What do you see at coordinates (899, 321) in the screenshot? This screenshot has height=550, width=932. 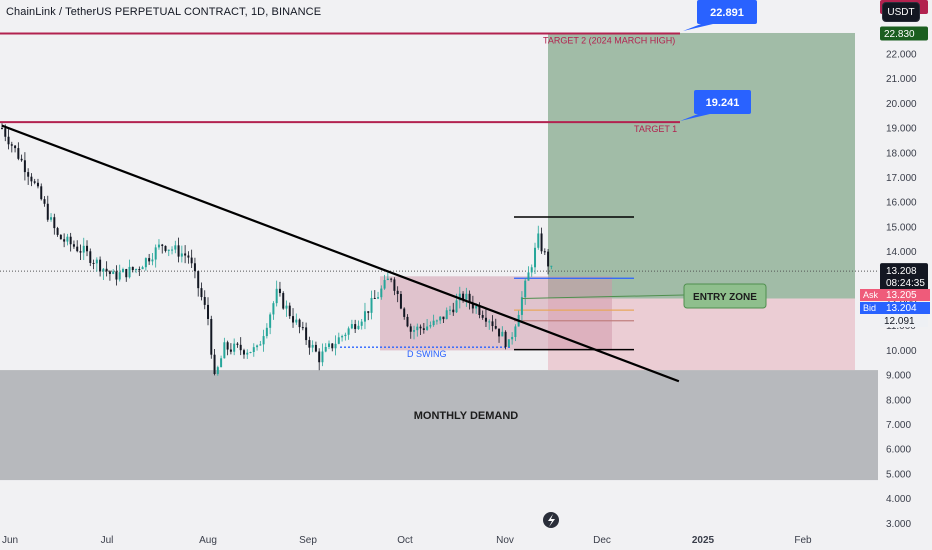 I see `stop-tag-text: 12.091` at bounding box center [899, 321].